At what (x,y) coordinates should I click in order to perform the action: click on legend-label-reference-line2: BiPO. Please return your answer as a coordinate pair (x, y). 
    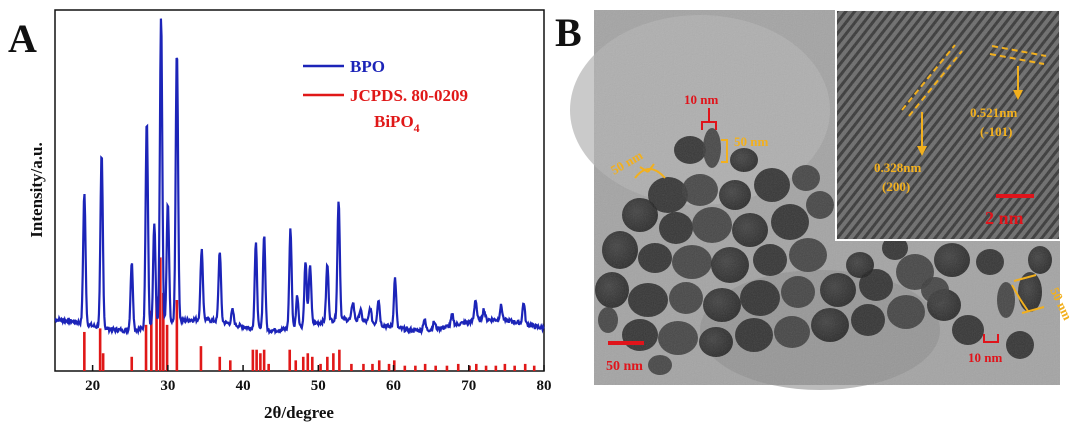
    Looking at the image, I should click on (394, 121).